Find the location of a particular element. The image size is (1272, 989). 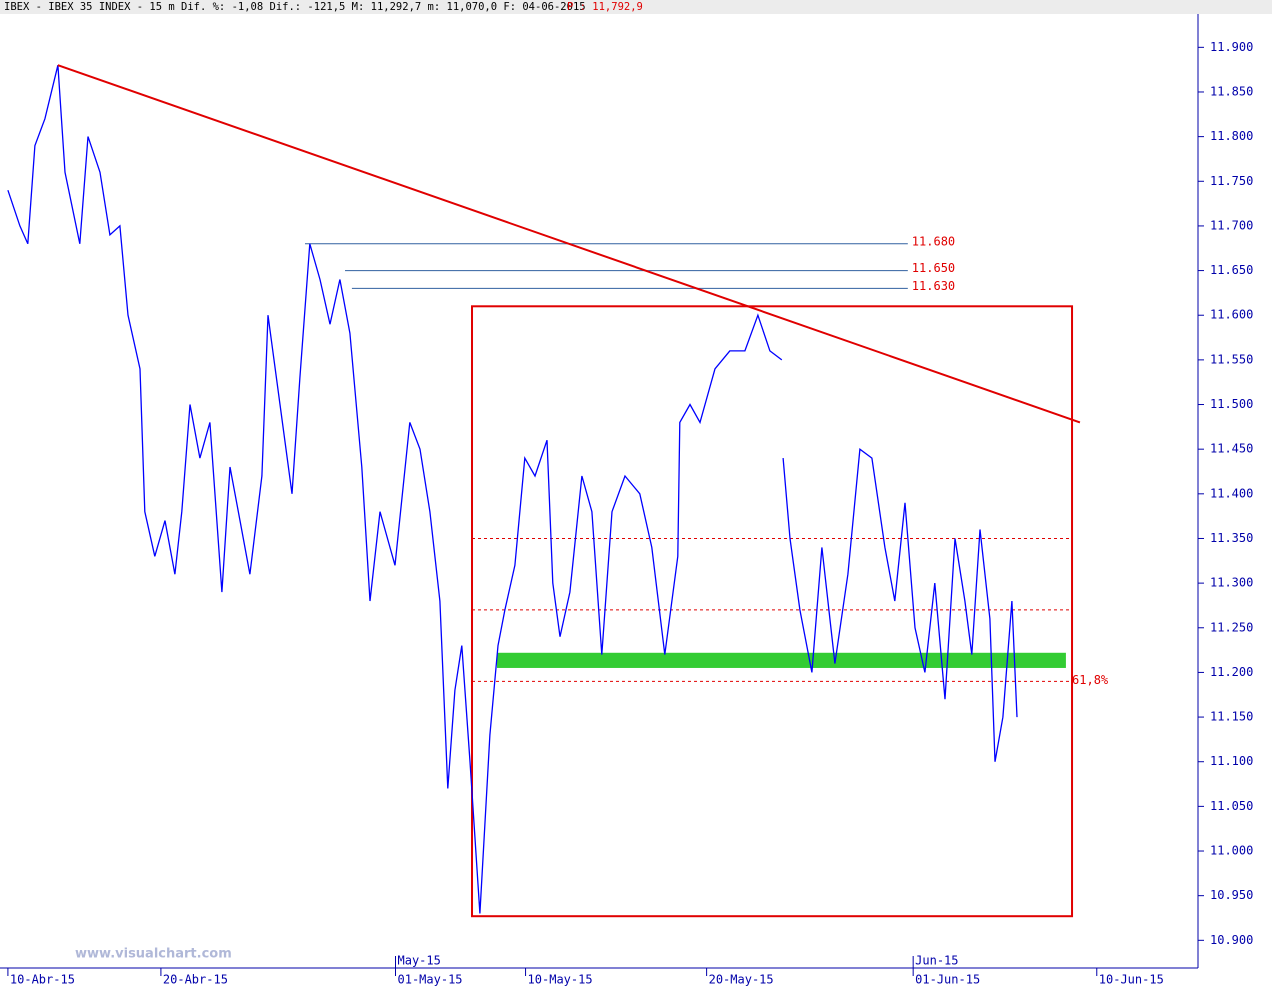

x-tick-label: 20-May-15 is located at coordinates (741, 980).